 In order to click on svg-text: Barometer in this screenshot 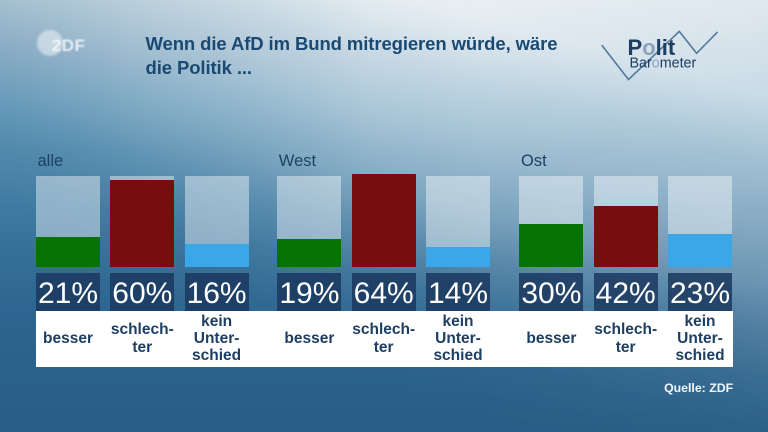, I will do `click(663, 63)`.